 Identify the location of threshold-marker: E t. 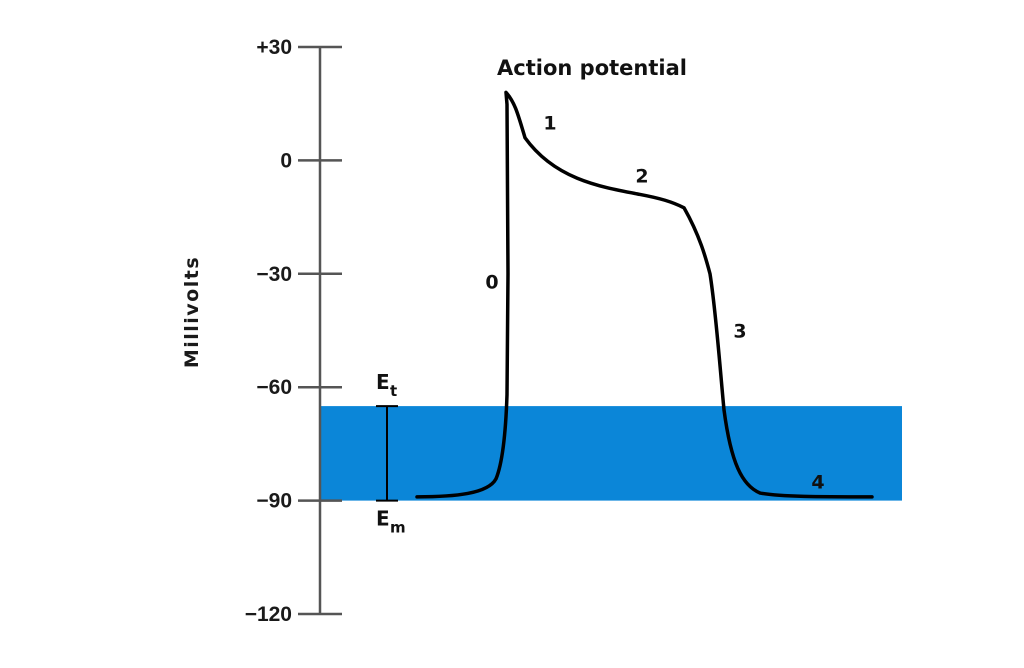
(386, 385).